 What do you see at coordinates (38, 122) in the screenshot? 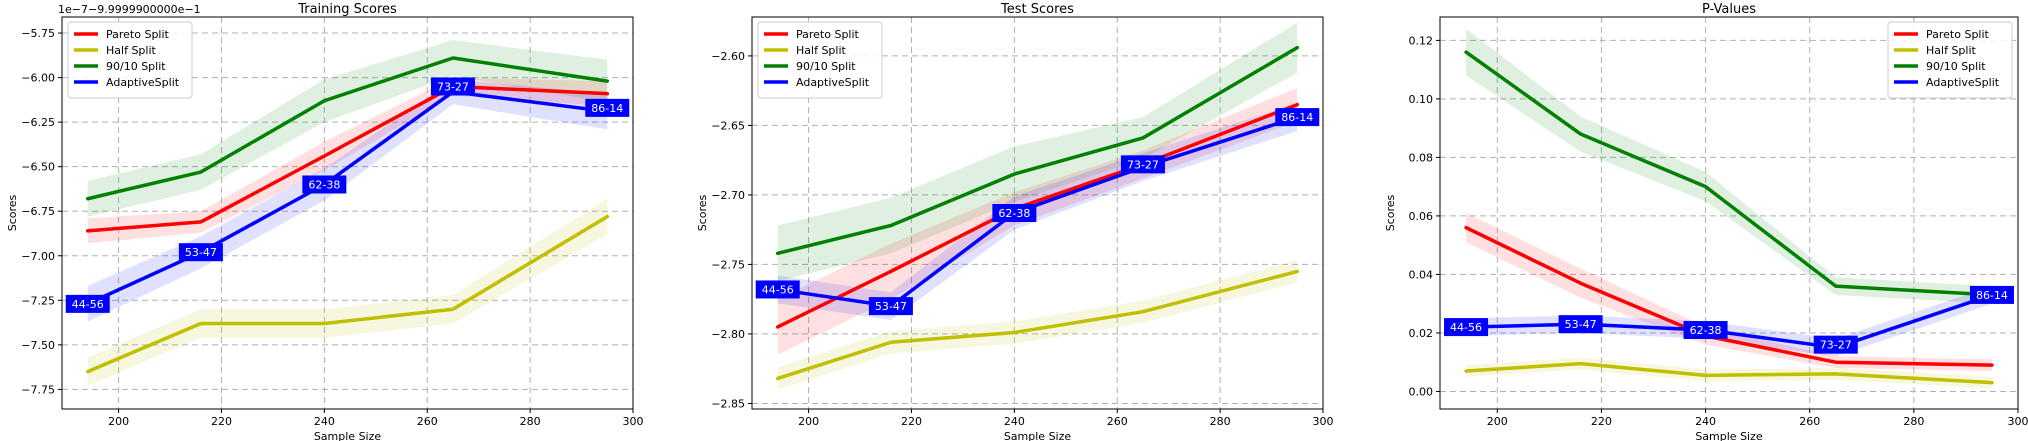
I see `y-tick-label: −6.25` at bounding box center [38, 122].